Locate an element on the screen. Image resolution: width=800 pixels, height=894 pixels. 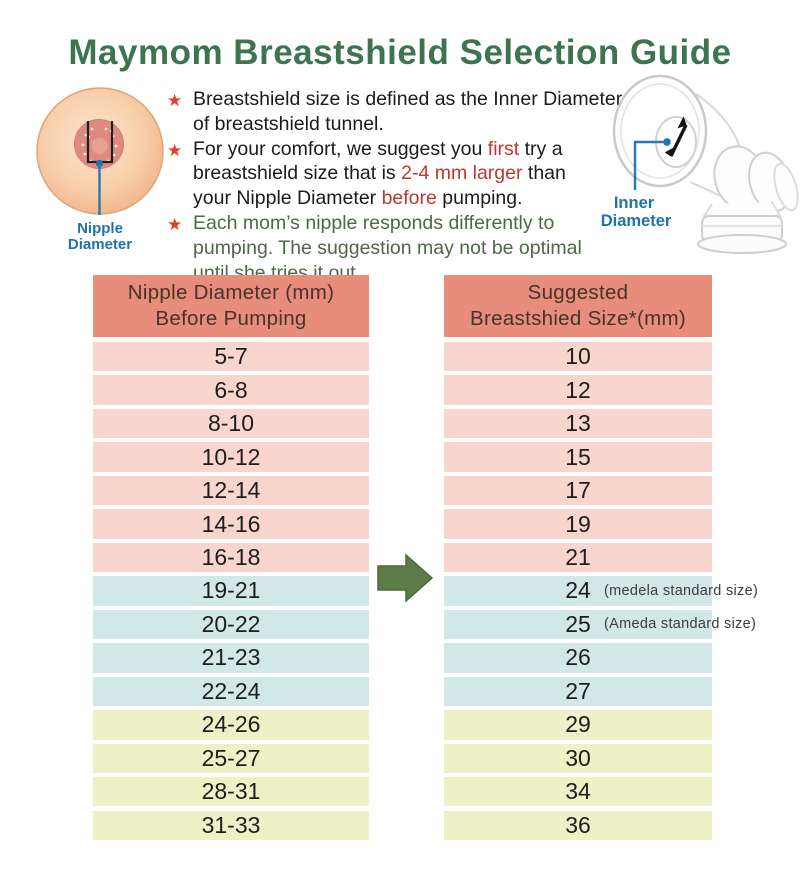
nipple-range: 19-21 is located at coordinates (231, 590).